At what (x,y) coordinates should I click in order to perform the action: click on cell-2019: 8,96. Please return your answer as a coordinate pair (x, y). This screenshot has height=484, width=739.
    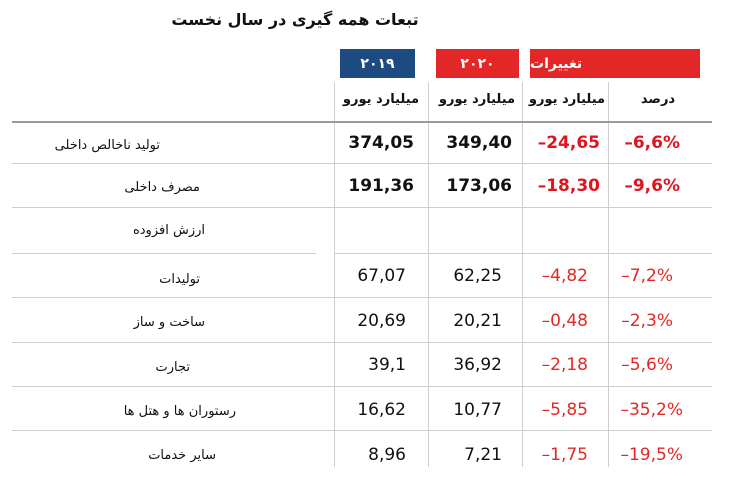
    Looking at the image, I should click on (387, 455).